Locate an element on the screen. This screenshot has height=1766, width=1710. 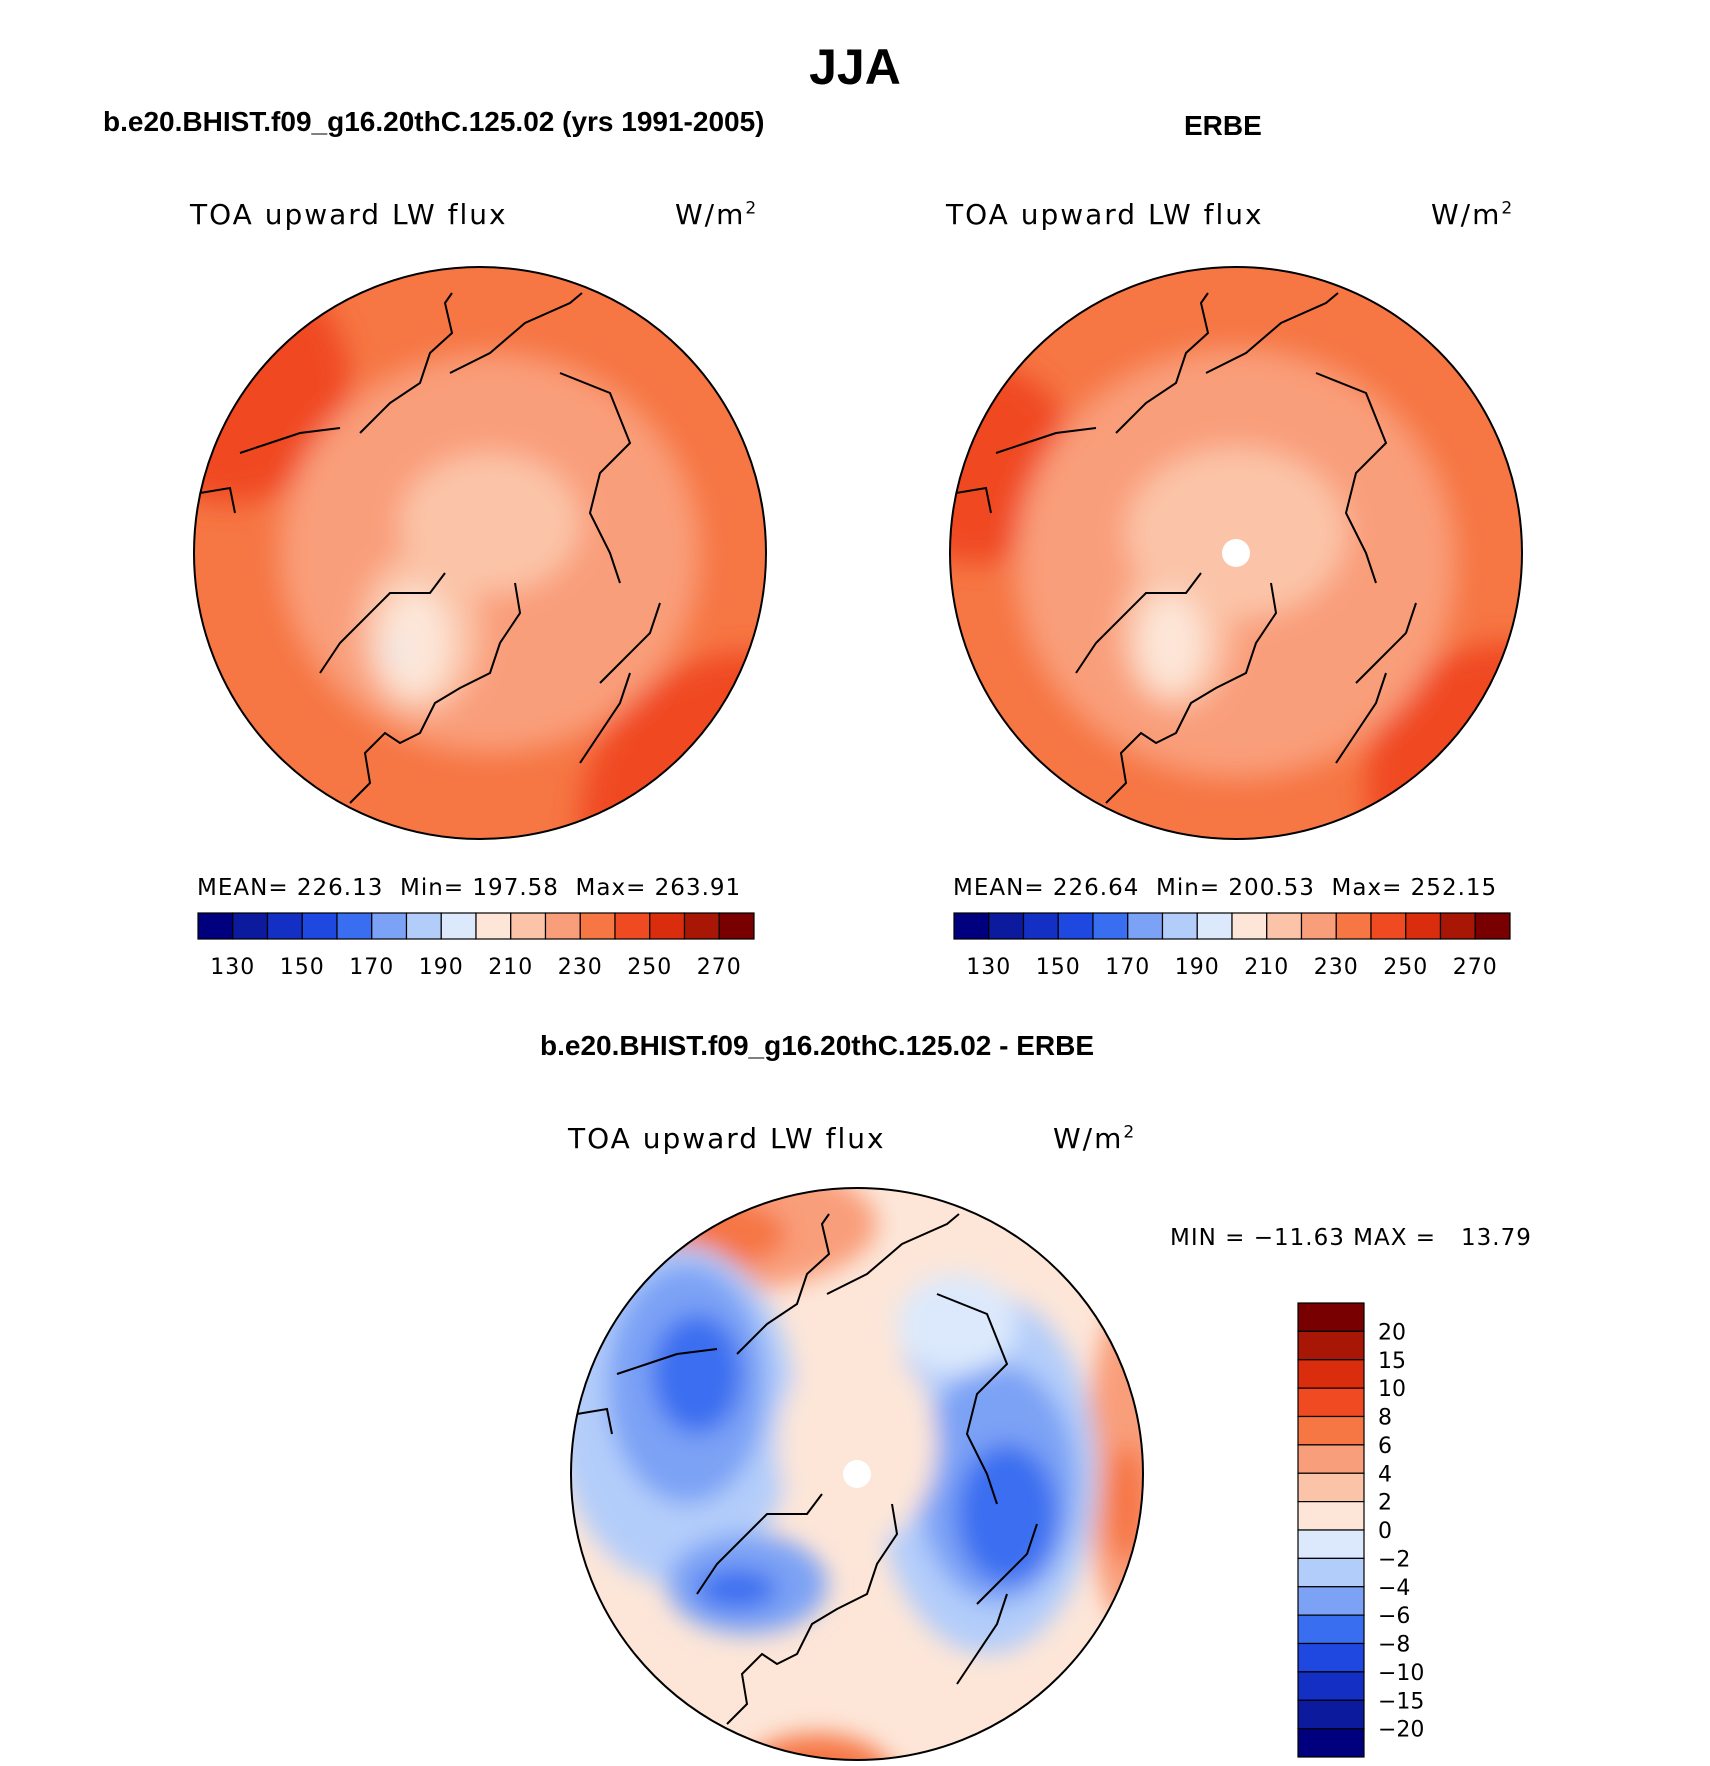
obs-field-missing-pole is located at coordinates (1236, 553).